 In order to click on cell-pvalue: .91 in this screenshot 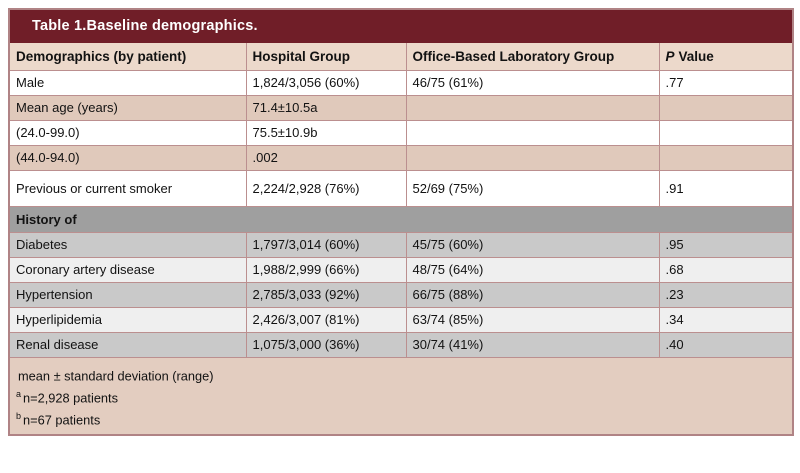, I will do `click(726, 188)`.